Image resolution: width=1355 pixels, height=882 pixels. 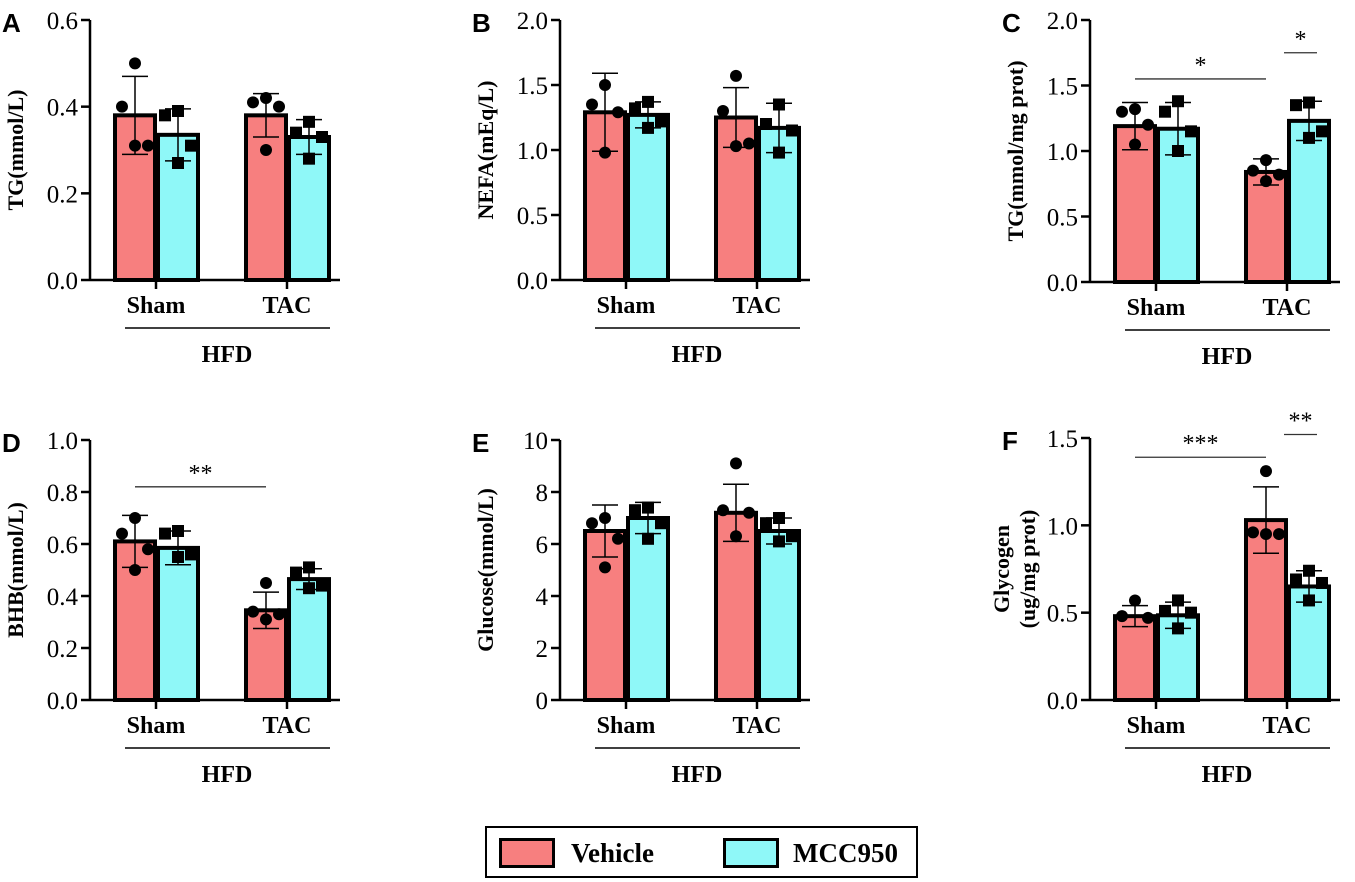 What do you see at coordinates (266, 198) in the screenshot?
I see `bar-vehicle-tac` at bounding box center [266, 198].